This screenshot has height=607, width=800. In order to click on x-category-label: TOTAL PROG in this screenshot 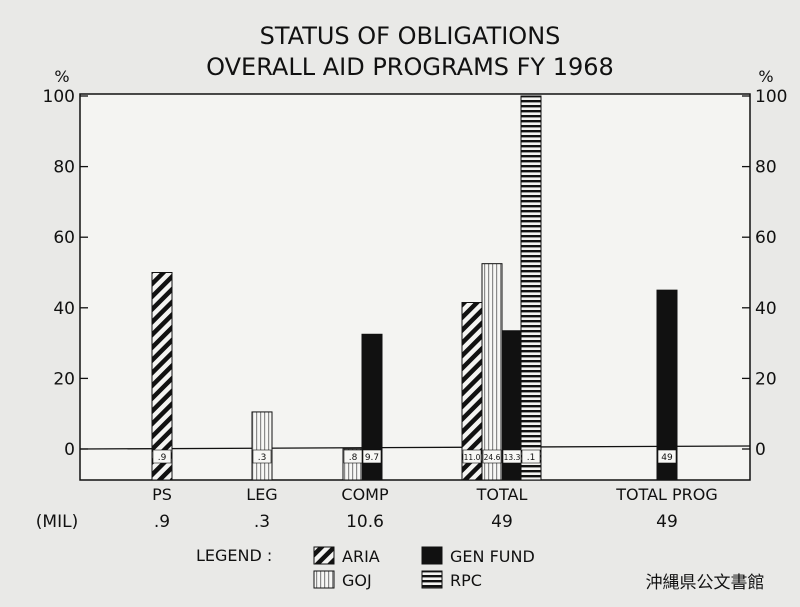, I will do `click(666, 494)`.